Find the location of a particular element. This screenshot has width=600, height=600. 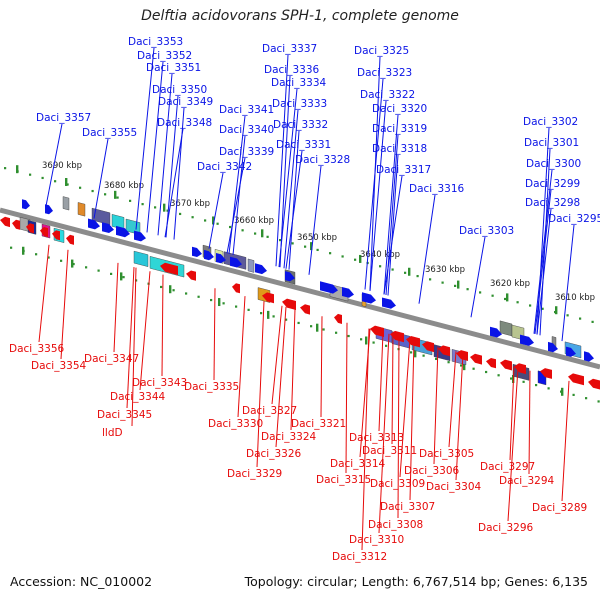

reverse-gene-label: Daci_3306 is located at coordinates (432, 471).